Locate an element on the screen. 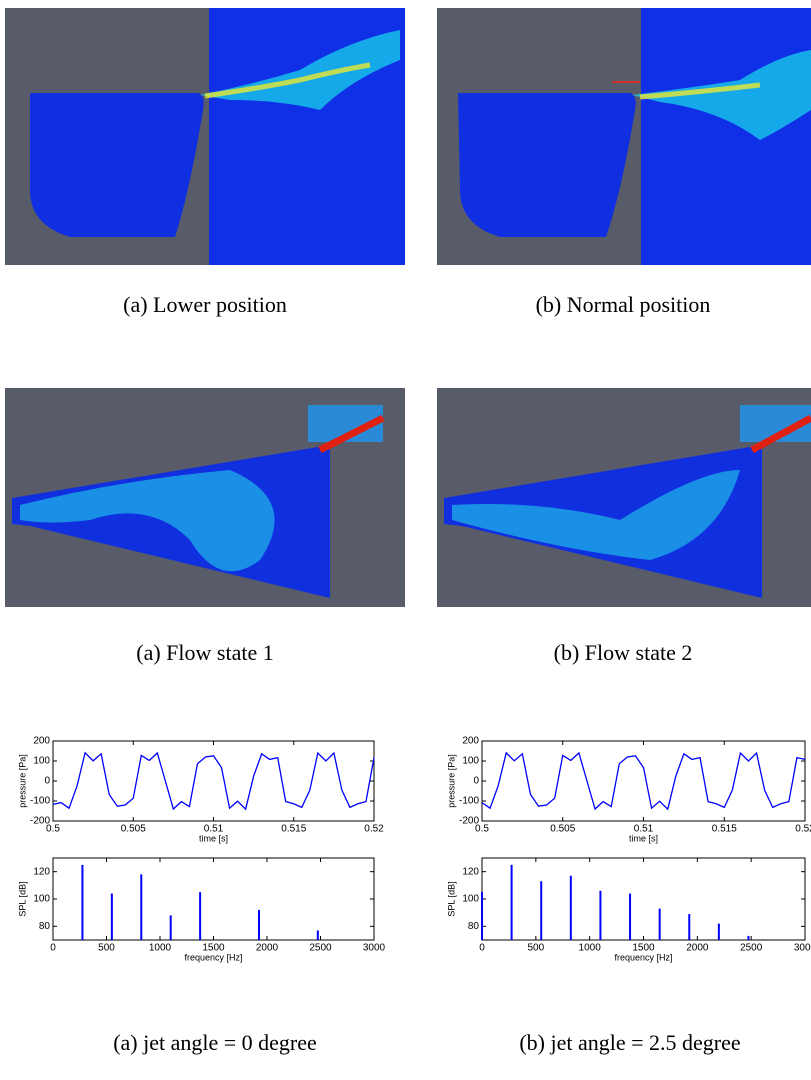 The image size is (811, 1080). caption: (b) jet angle = 2.5 degree is located at coordinates (629, 1042).